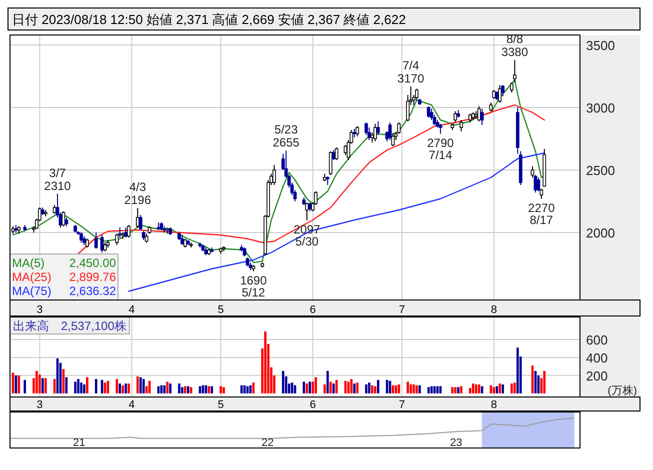 This screenshot has width=653, height=470. I want to click on chart-title: 出来高 2,537,100株, so click(69, 326).